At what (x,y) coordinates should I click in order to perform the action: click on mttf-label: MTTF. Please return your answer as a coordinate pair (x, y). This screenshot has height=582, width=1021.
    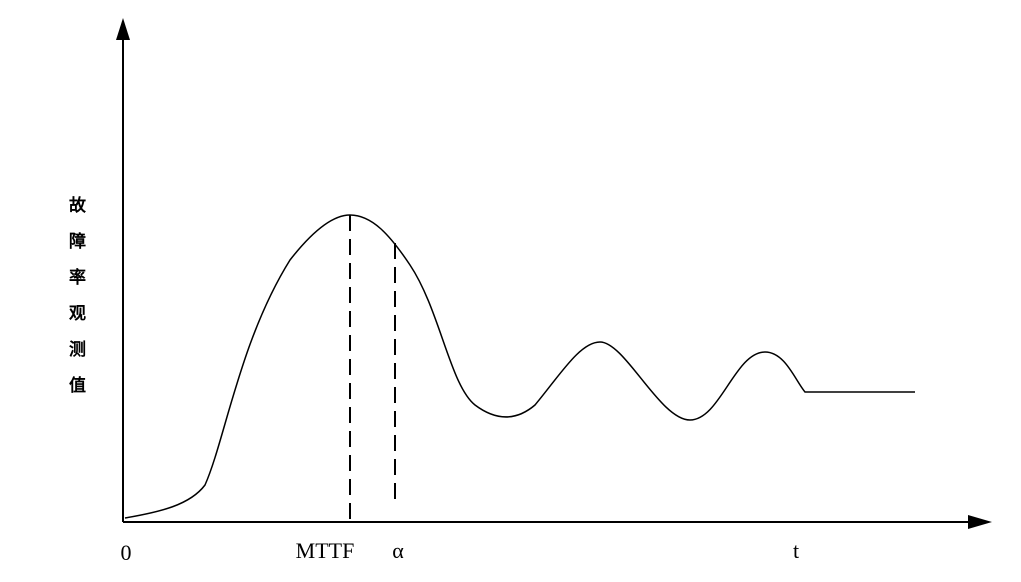
    Looking at the image, I should click on (325, 550).